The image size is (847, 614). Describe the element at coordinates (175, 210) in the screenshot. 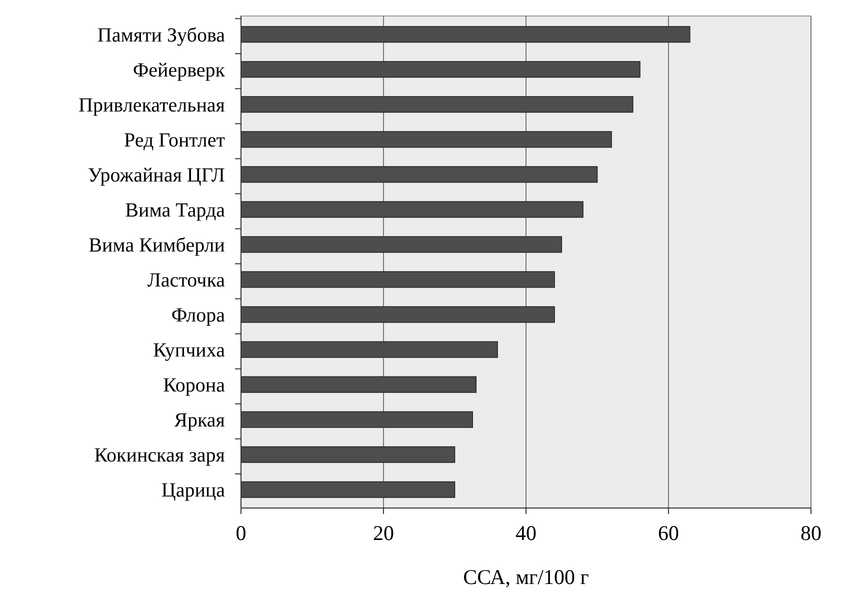

I see `y-tick-label: Вима Тарда` at that location.